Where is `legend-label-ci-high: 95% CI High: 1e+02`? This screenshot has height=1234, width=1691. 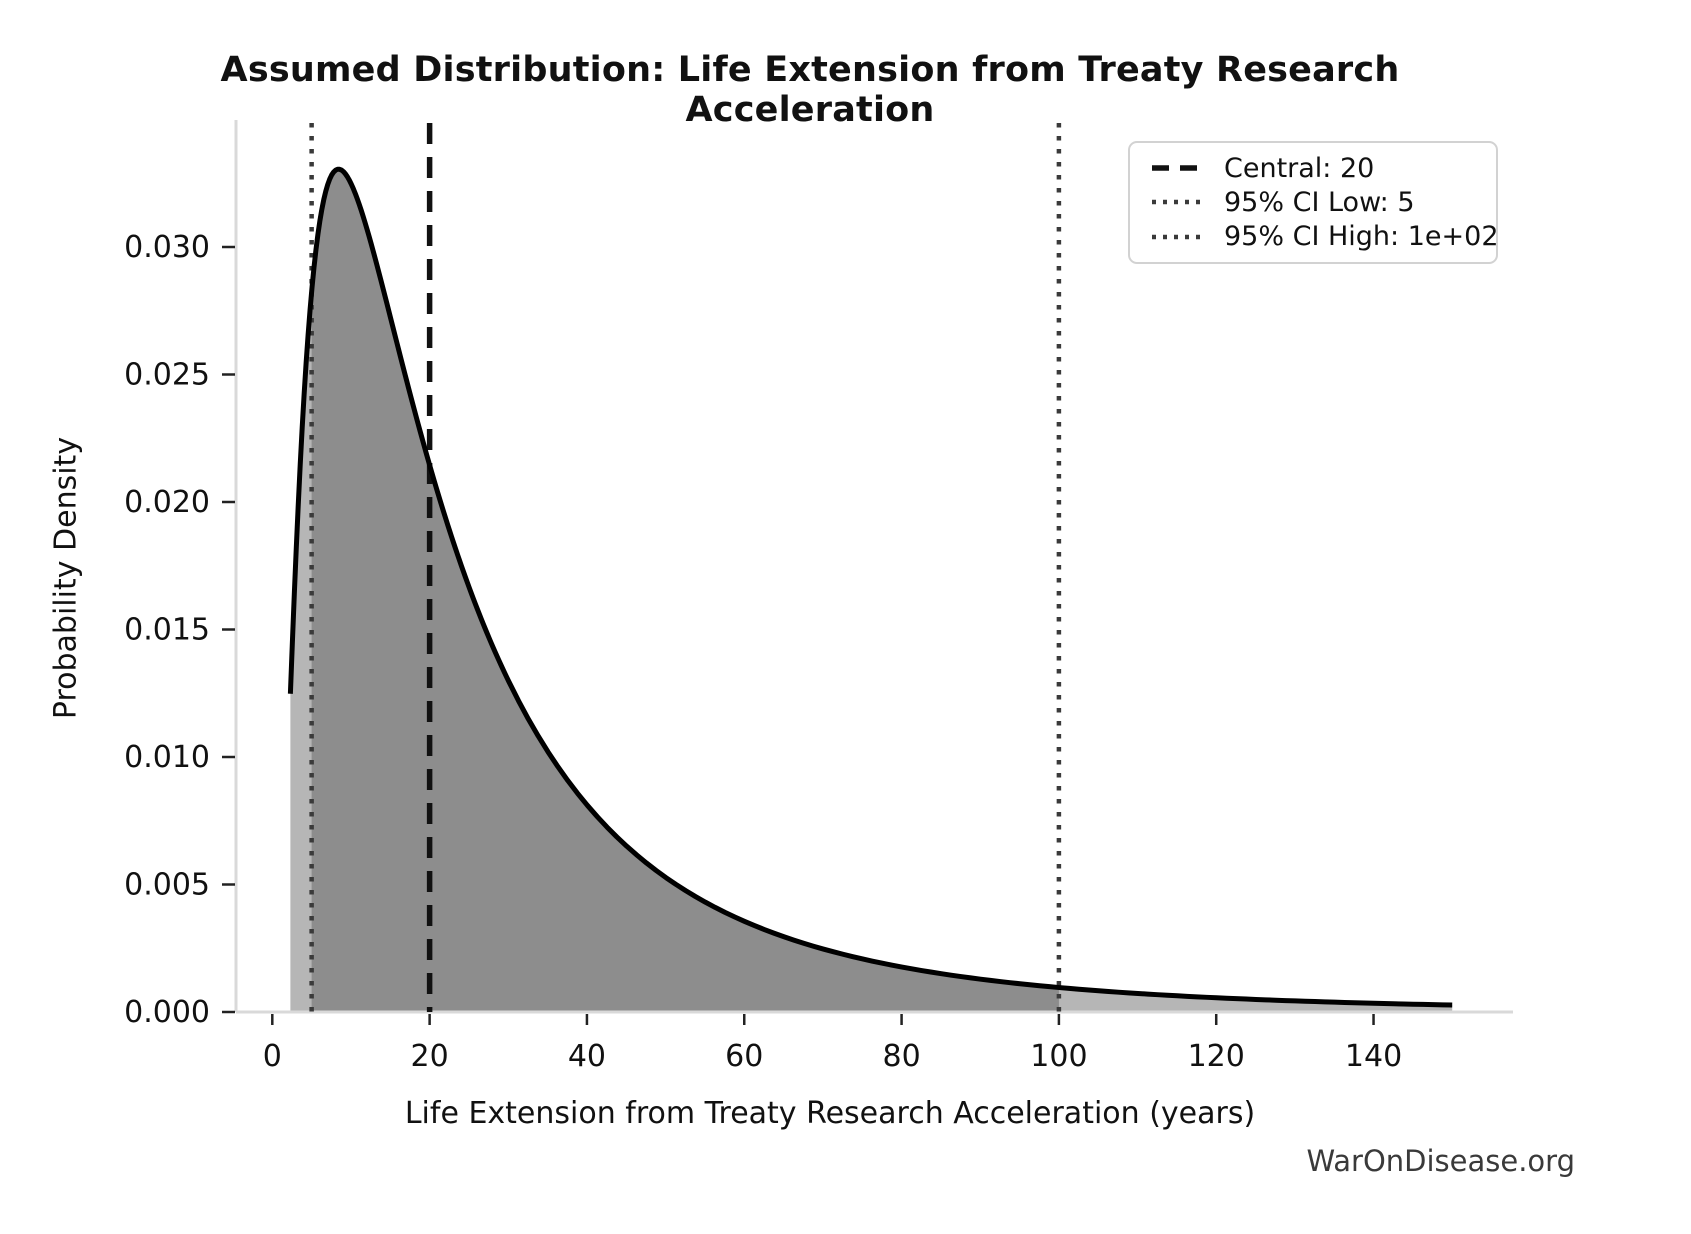
legend-label-ci-high: 95% CI High: 1e+02 is located at coordinates (1361, 237).